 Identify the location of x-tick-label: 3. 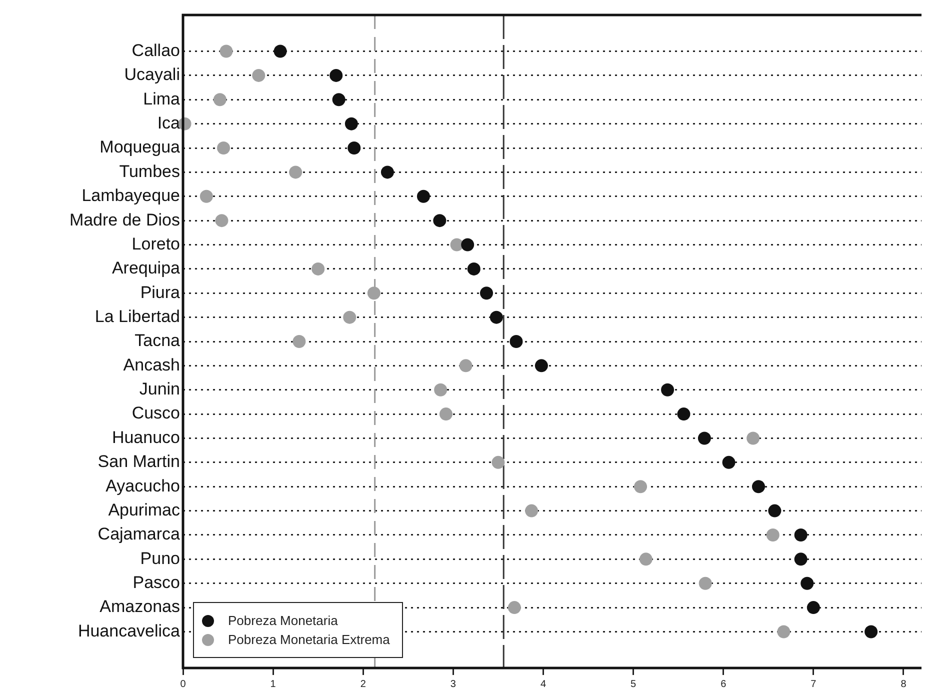
(453, 684).